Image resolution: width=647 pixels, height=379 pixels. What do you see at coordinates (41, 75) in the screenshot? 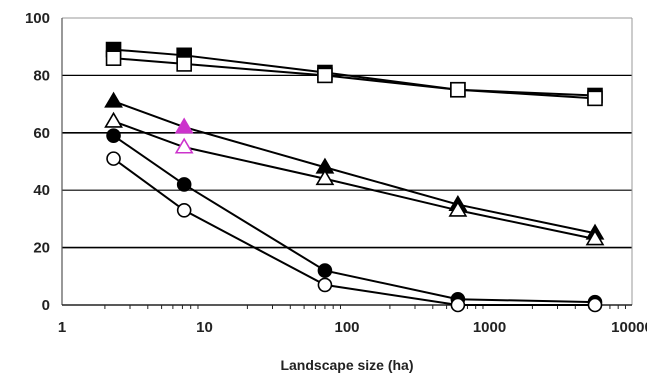
I see `y-tick-label: 80` at bounding box center [41, 75].